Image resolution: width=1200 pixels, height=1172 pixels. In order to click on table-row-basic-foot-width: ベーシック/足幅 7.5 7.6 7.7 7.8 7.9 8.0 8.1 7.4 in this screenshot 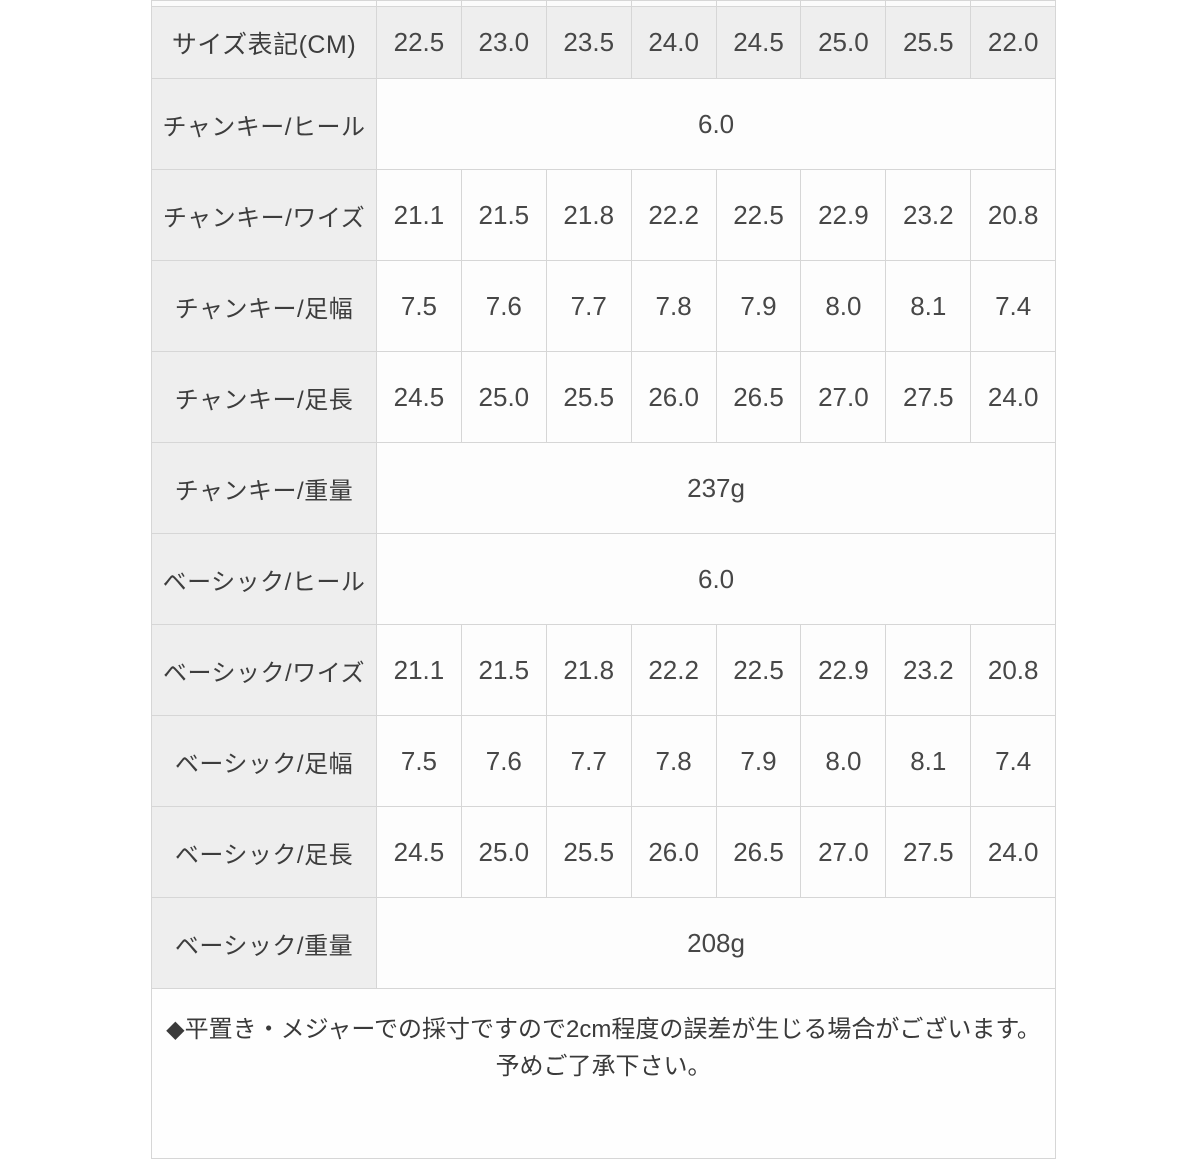, I will do `click(604, 761)`.